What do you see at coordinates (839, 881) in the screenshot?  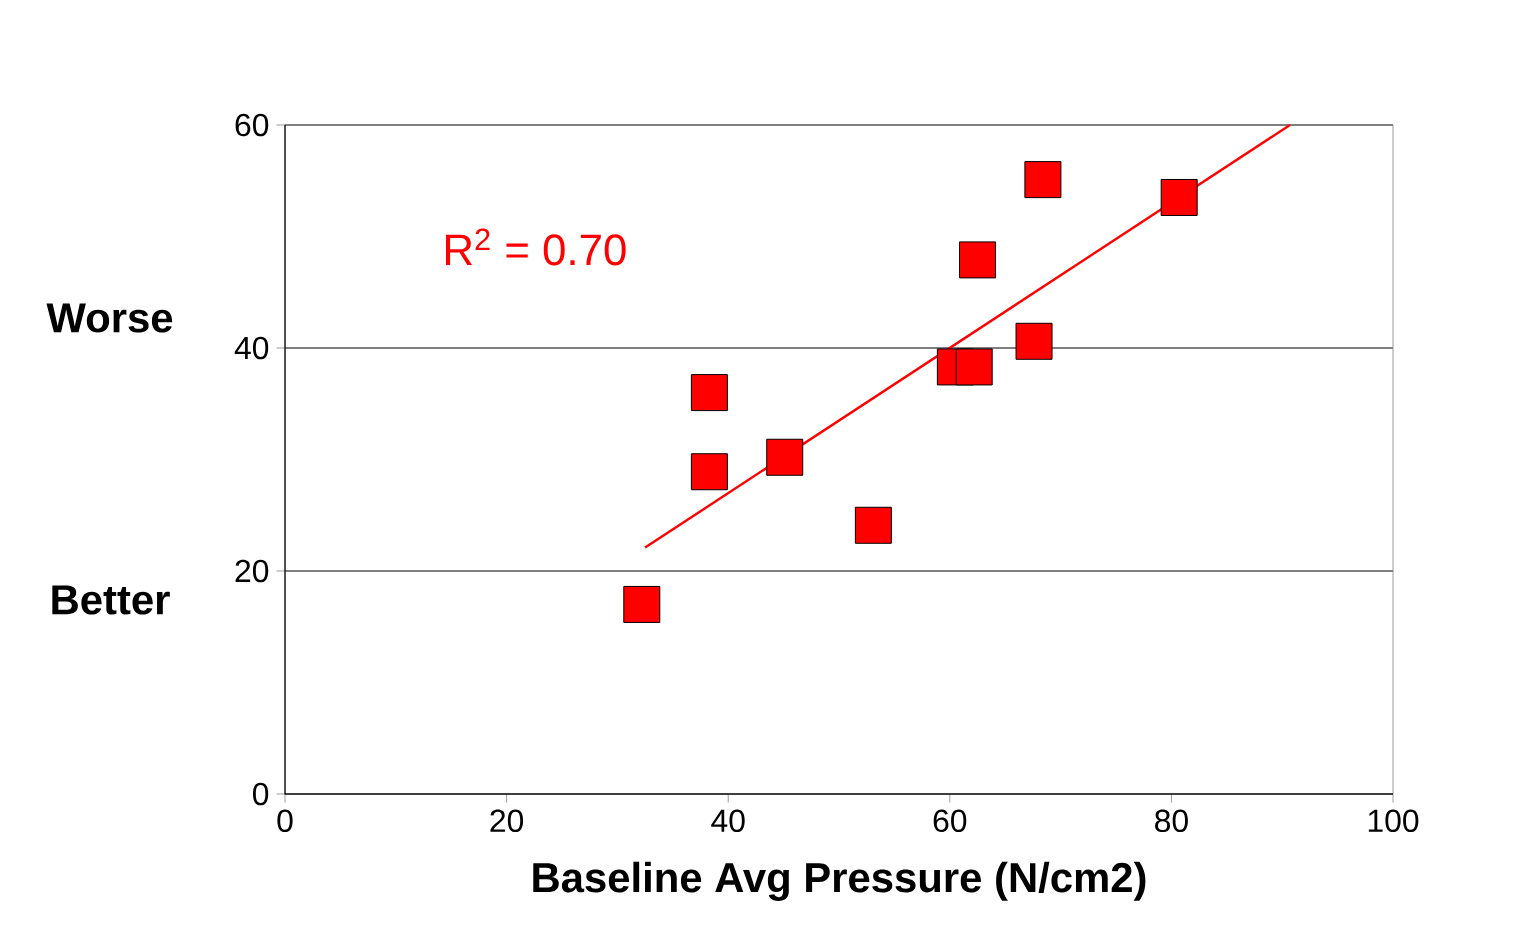 I see `x-axis-title: Baseline Avg Pressure (N/cm2)` at bounding box center [839, 881].